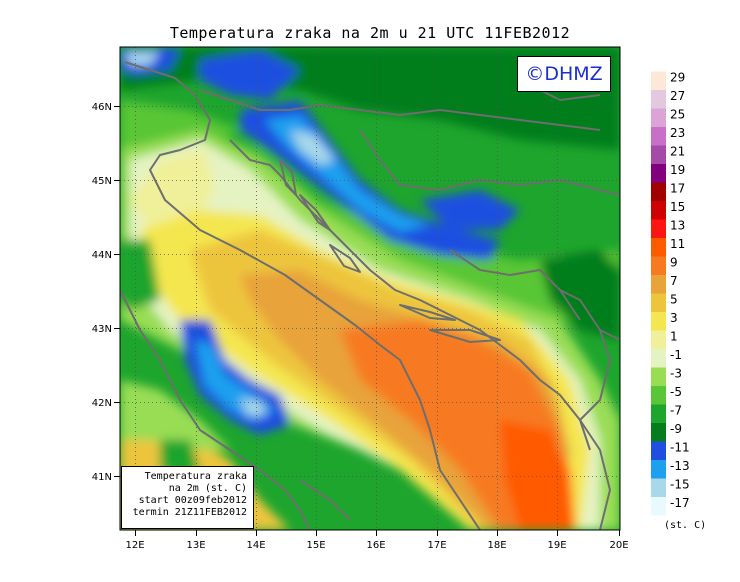 This screenshot has width=740, height=582. What do you see at coordinates (676, 429) in the screenshot?
I see `legend-label: -9` at bounding box center [676, 429].